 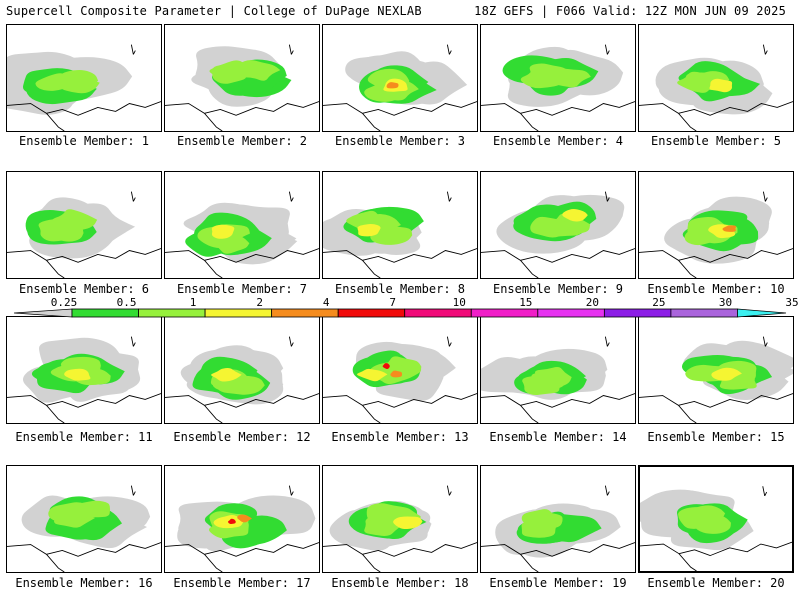 I want to click on colorbar-tick-label: 15, so click(x=525, y=302).